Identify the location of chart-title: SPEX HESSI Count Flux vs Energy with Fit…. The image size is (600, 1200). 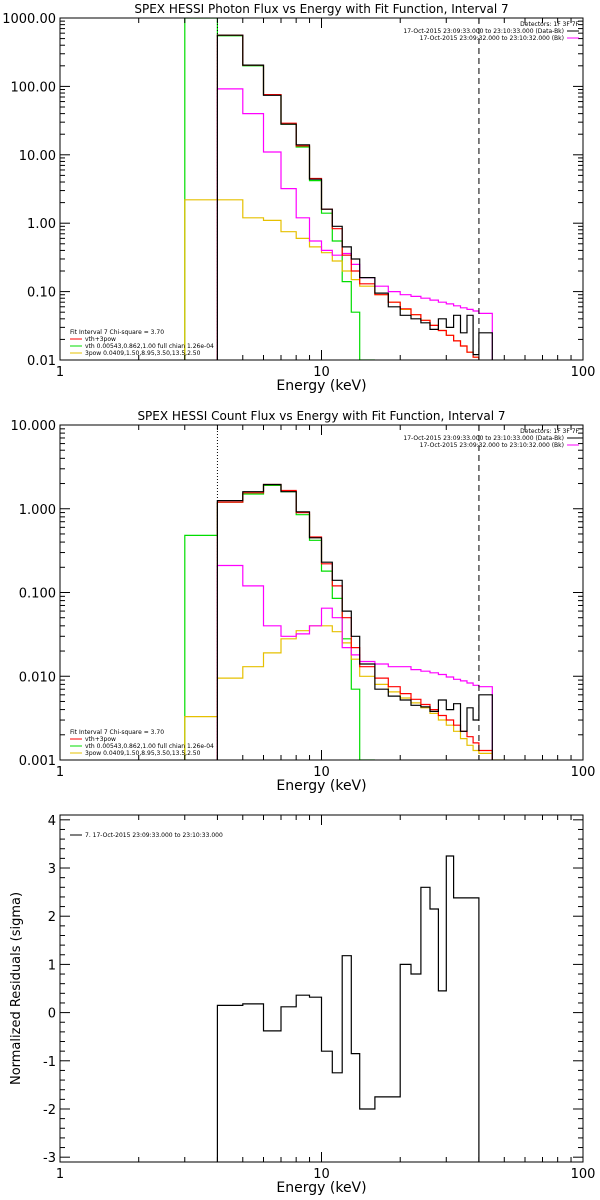
(321, 416).